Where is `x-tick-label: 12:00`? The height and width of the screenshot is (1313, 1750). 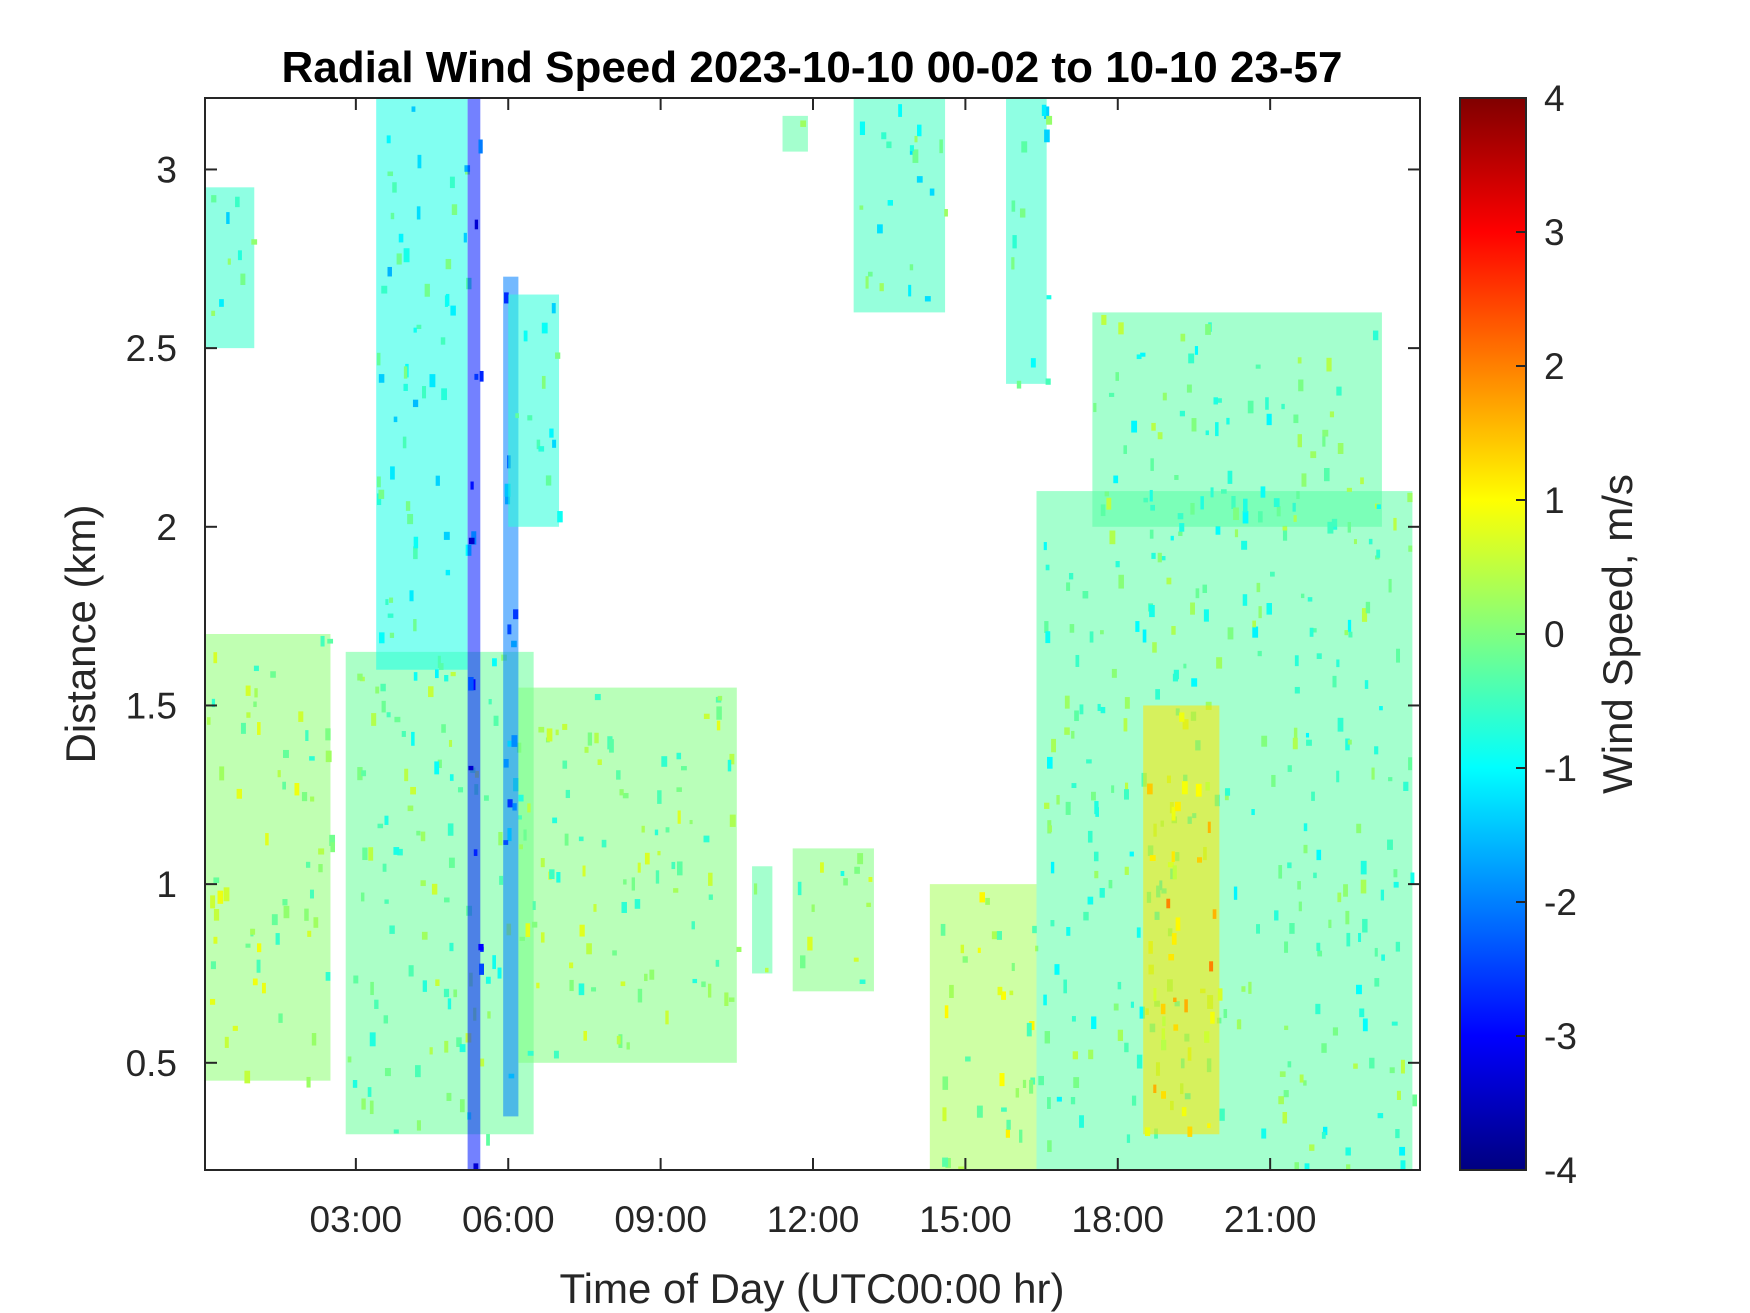 x-tick-label: 12:00 is located at coordinates (813, 1219).